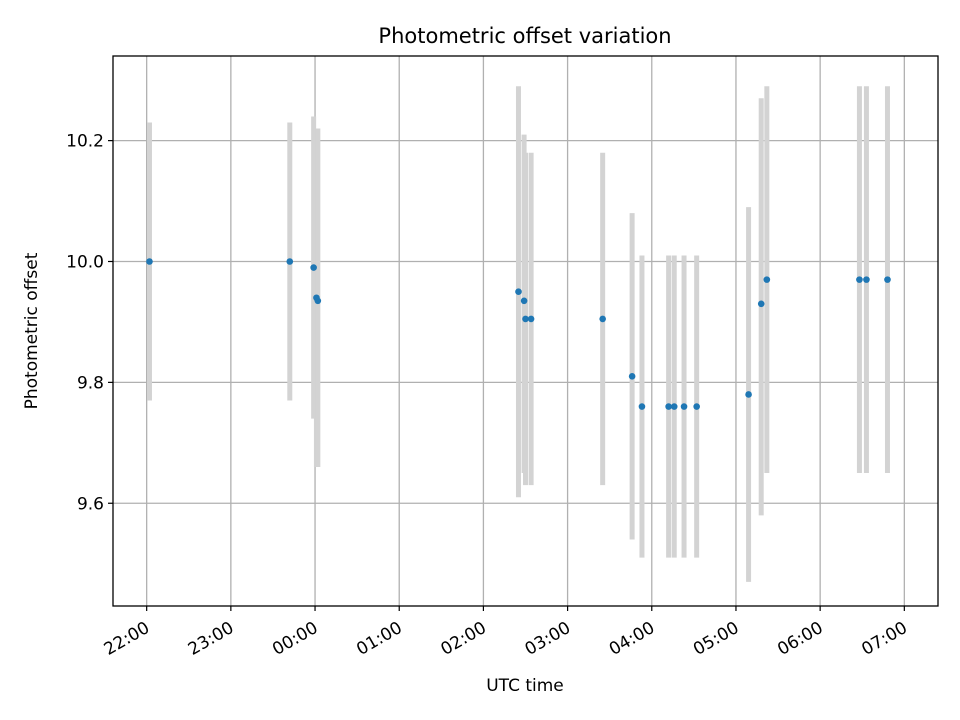 The width and height of the screenshot is (960, 720). I want to click on x-axis-label: UTC time, so click(525, 686).